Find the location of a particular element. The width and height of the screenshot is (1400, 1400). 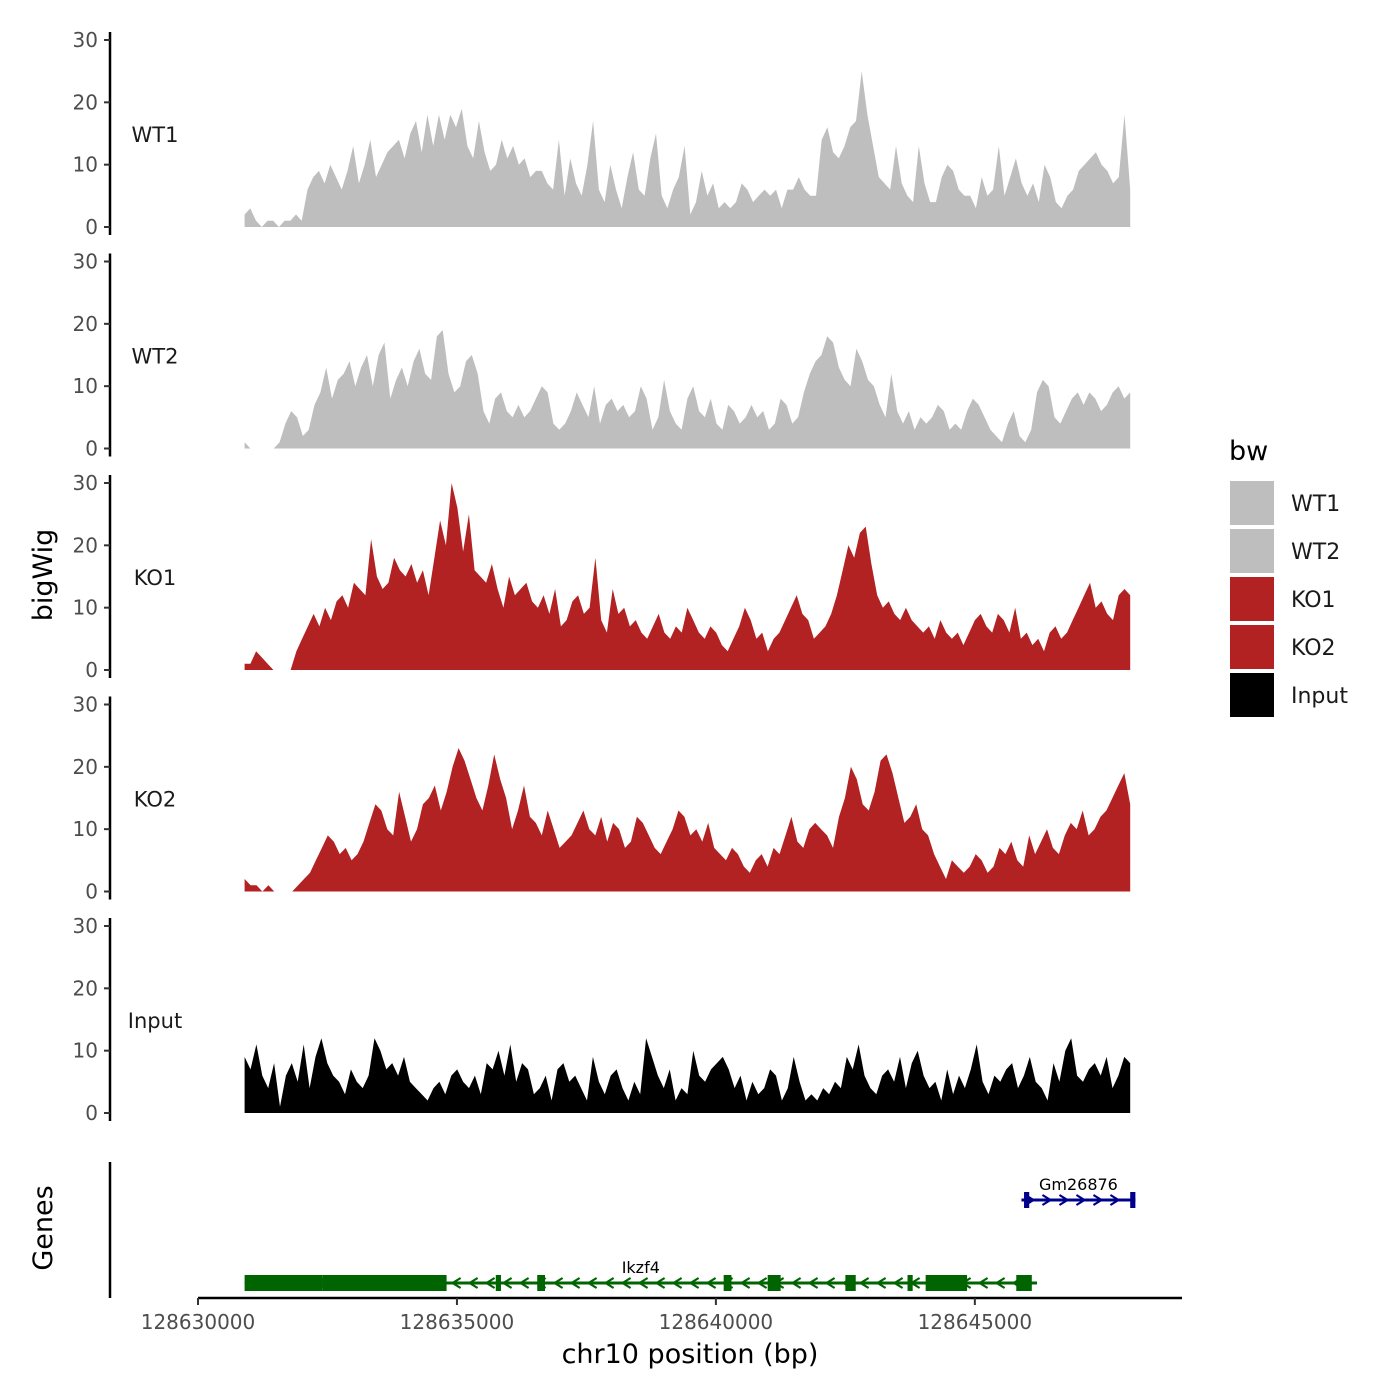

gene-models: Gm26876 Ikzf4 is located at coordinates (690, 1233).